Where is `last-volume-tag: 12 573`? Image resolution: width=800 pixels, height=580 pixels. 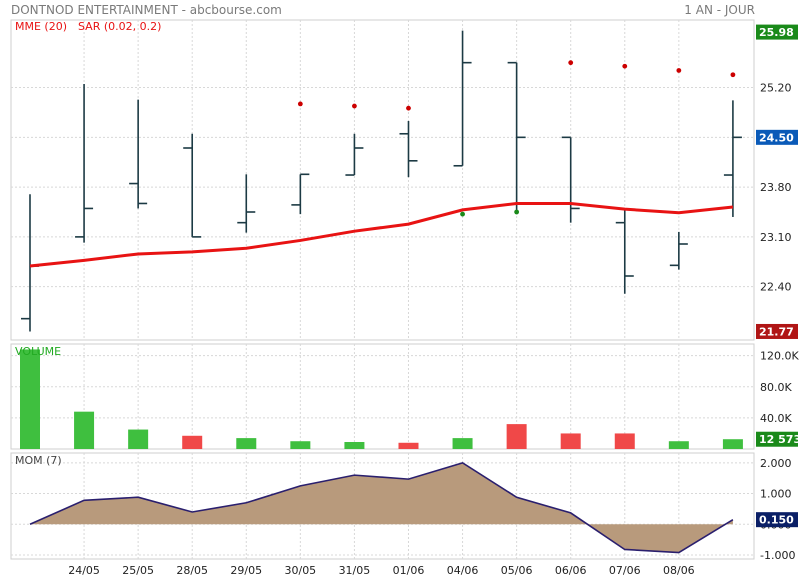 last-volume-tag: 12 573 is located at coordinates (779, 439).